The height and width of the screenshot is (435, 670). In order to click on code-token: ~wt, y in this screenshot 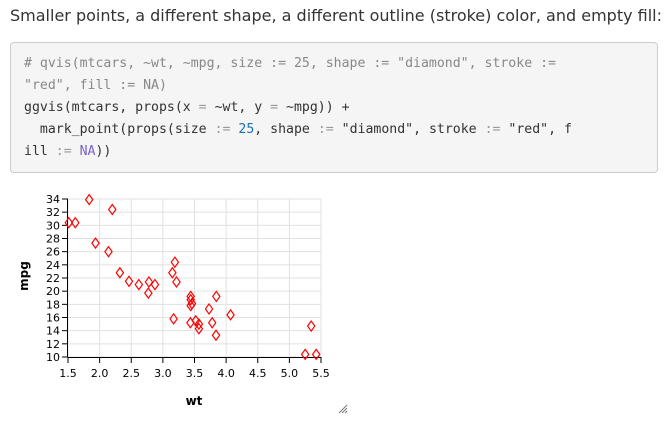, I will do `click(238, 107)`.